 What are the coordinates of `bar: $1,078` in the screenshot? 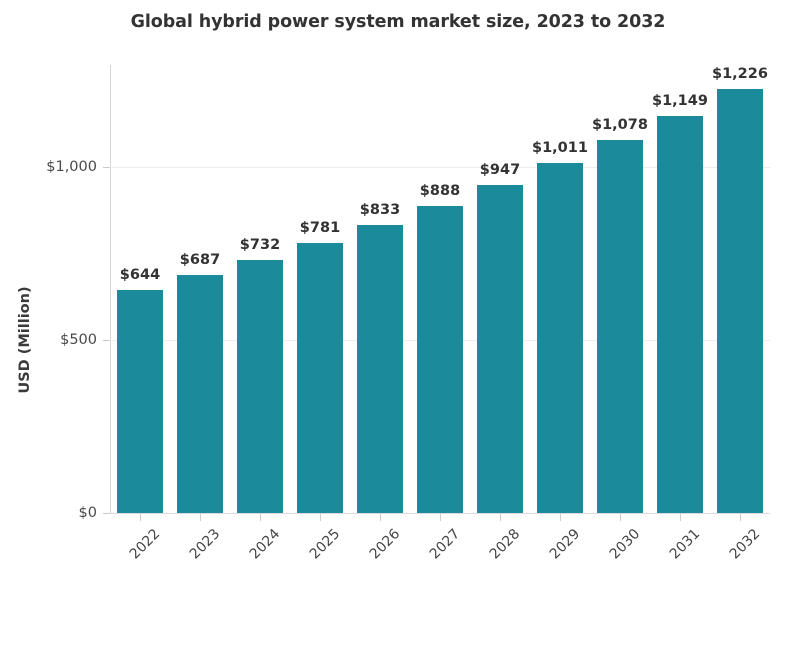 It's located at (620, 315).